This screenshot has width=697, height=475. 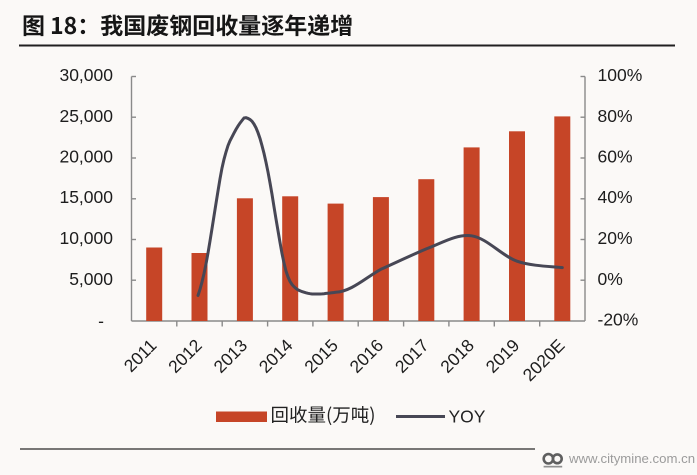 I want to click on svg-text: 10,000, so click(x=86, y=238).